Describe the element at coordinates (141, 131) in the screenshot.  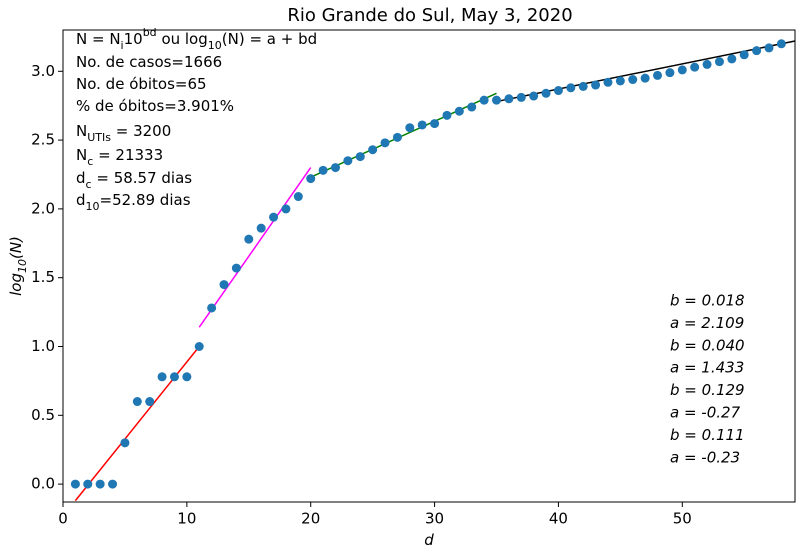
I see `text-part: = 3200` at that location.